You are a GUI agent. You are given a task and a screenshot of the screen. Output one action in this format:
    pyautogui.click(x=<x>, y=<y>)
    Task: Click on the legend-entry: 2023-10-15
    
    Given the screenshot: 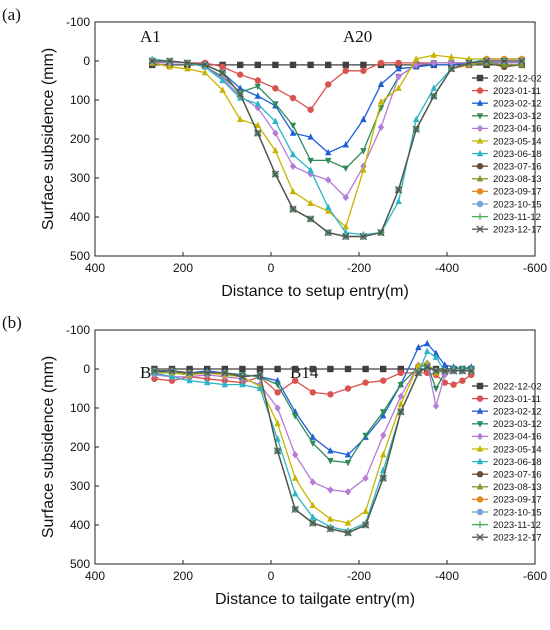 What is the action you would take?
    pyautogui.click(x=507, y=204)
    